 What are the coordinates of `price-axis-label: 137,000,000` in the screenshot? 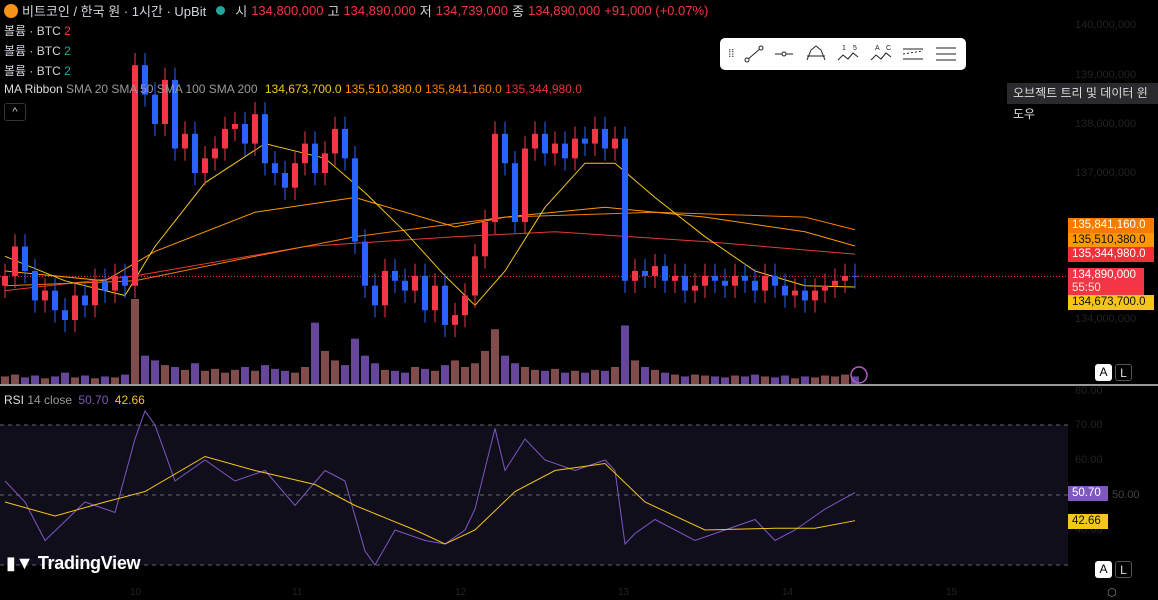 It's located at (1106, 173).